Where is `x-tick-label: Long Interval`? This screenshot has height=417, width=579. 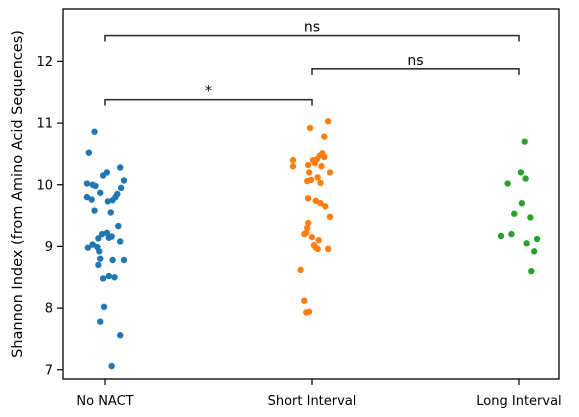 x-tick-label: Long Interval is located at coordinates (518, 401).